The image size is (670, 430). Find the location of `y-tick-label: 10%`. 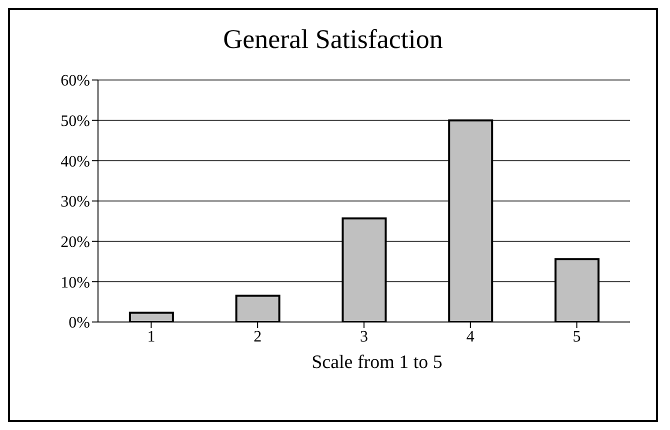

y-tick-label: 10% is located at coordinates (75, 283).